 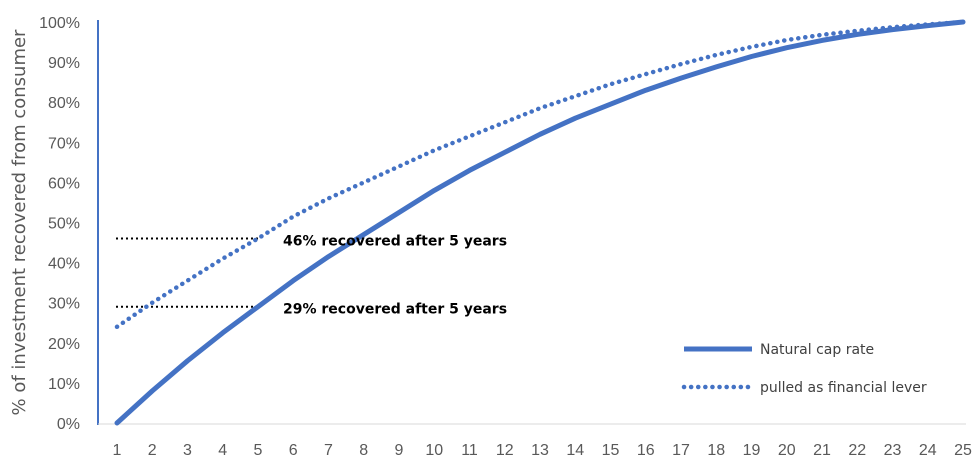 What do you see at coordinates (64, 183) in the screenshot?
I see `y-tick-label: 60%` at bounding box center [64, 183].